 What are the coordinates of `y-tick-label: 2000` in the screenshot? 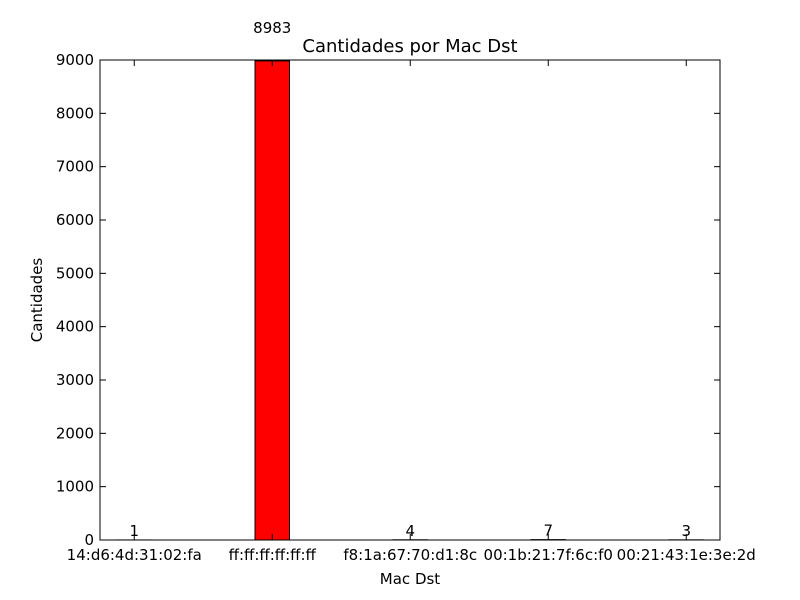 It's located at (75, 433).